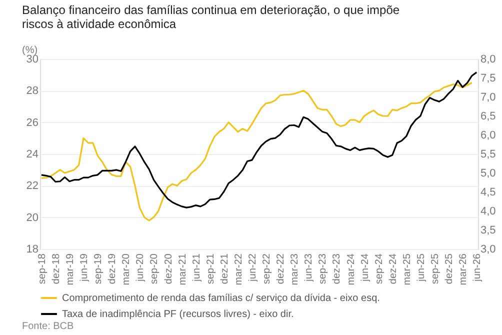 Image resolution: width=502 pixels, height=335 pixels. Describe the element at coordinates (488, 154) in the screenshot. I see `y2-tick-label: 5,5` at that location.